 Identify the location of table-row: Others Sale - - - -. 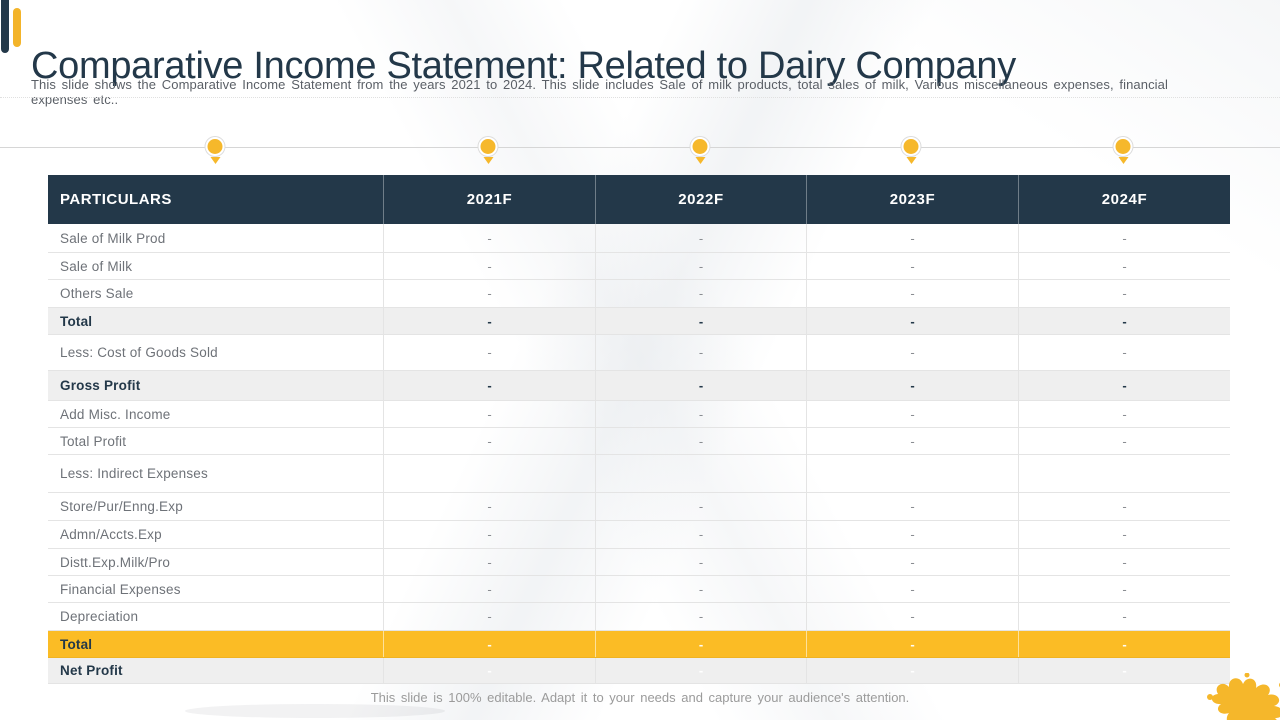
(639, 294).